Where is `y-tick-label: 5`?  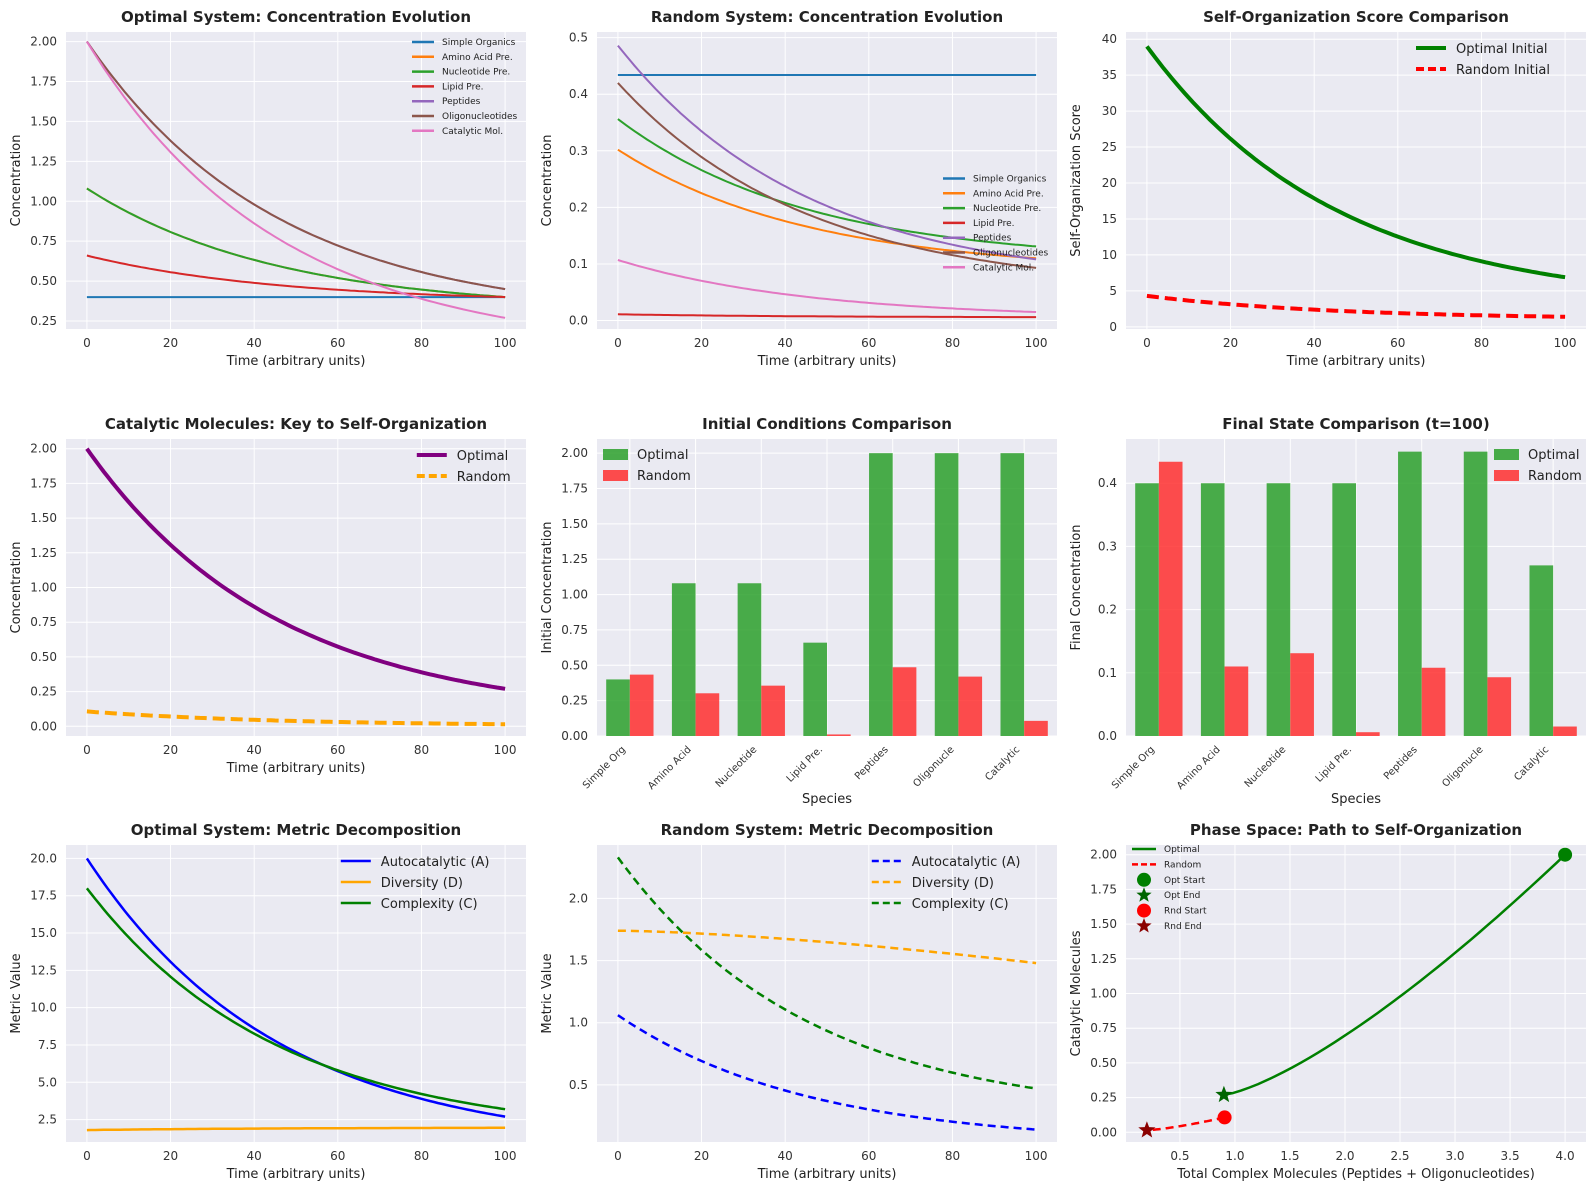 y-tick-label: 5 is located at coordinates (1113, 291).